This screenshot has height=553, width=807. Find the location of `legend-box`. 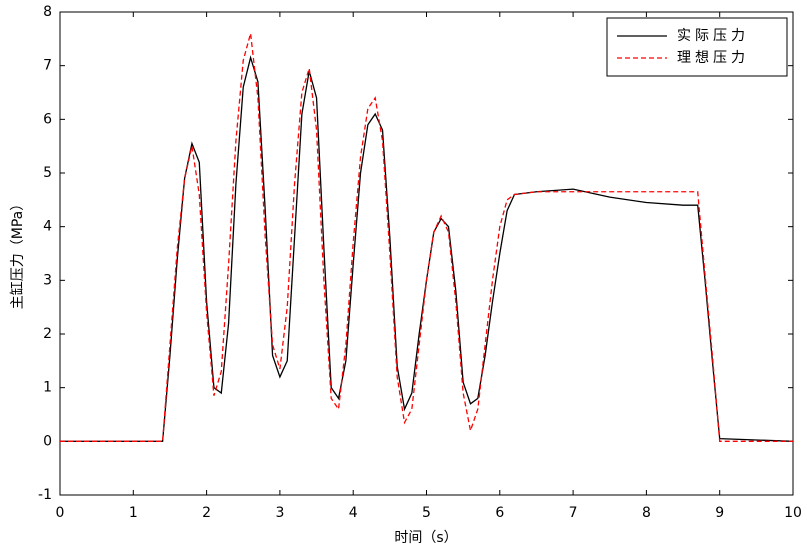

legend-box is located at coordinates (697, 47).